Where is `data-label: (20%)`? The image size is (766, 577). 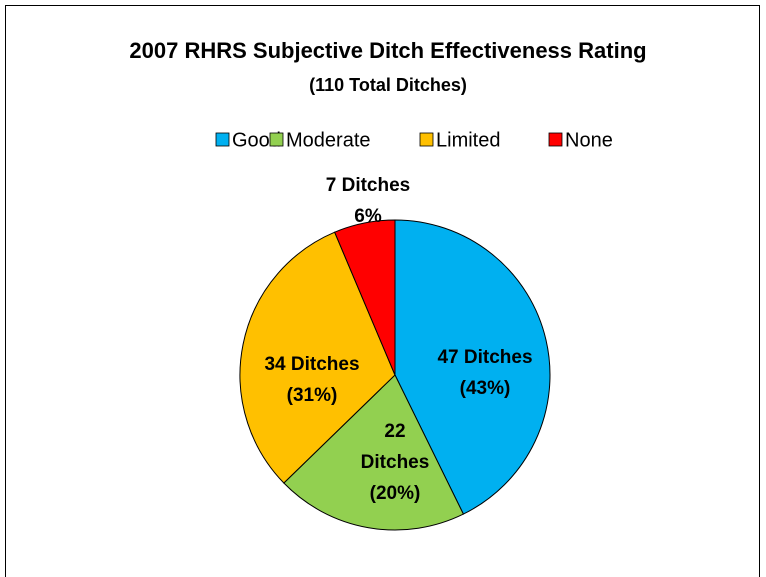 data-label: (20%) is located at coordinates (395, 493).